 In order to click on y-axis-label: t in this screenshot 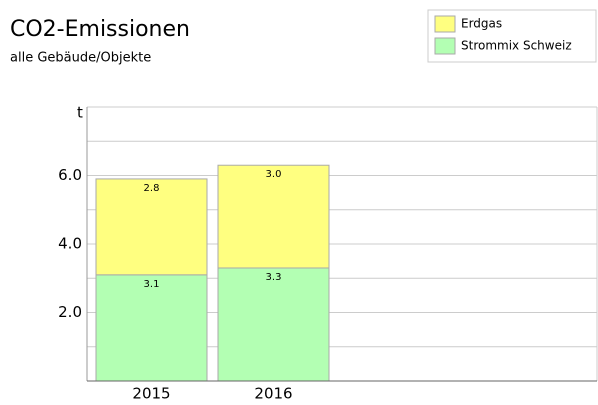, I will do `click(80, 113)`.